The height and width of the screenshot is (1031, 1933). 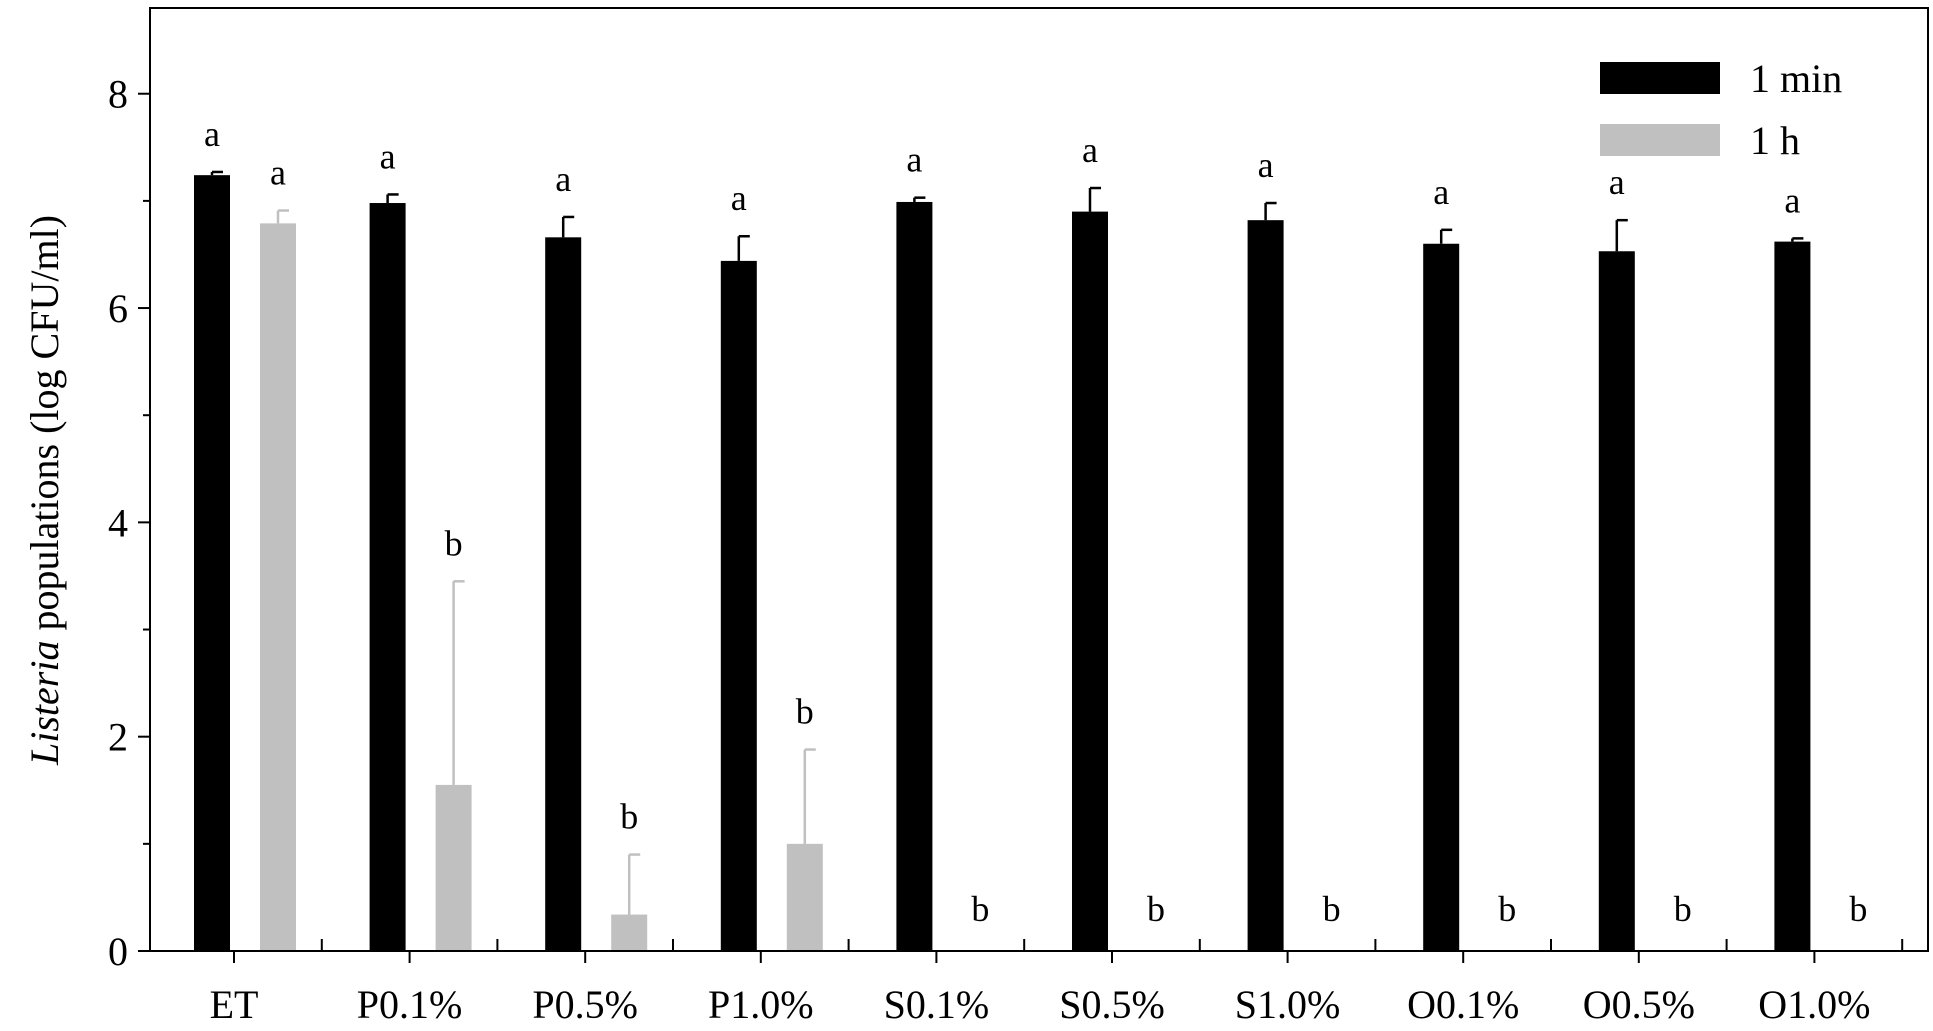 I want to click on sig-label-1min-9: a, so click(x=1792, y=200).